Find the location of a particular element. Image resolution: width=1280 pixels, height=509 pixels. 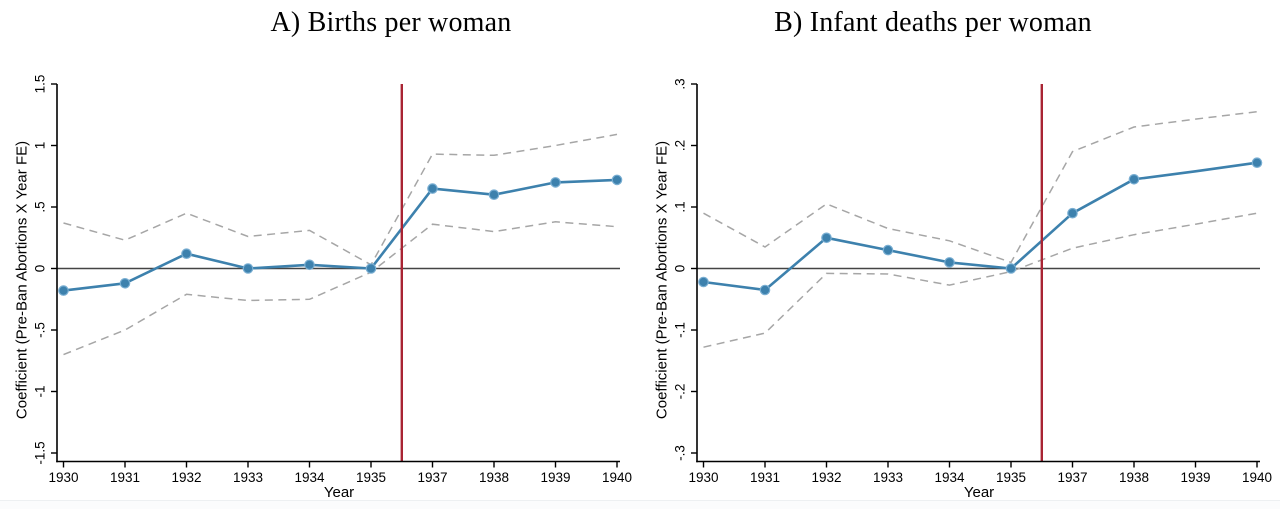

y-tick-label: .2 is located at coordinates (680, 145).